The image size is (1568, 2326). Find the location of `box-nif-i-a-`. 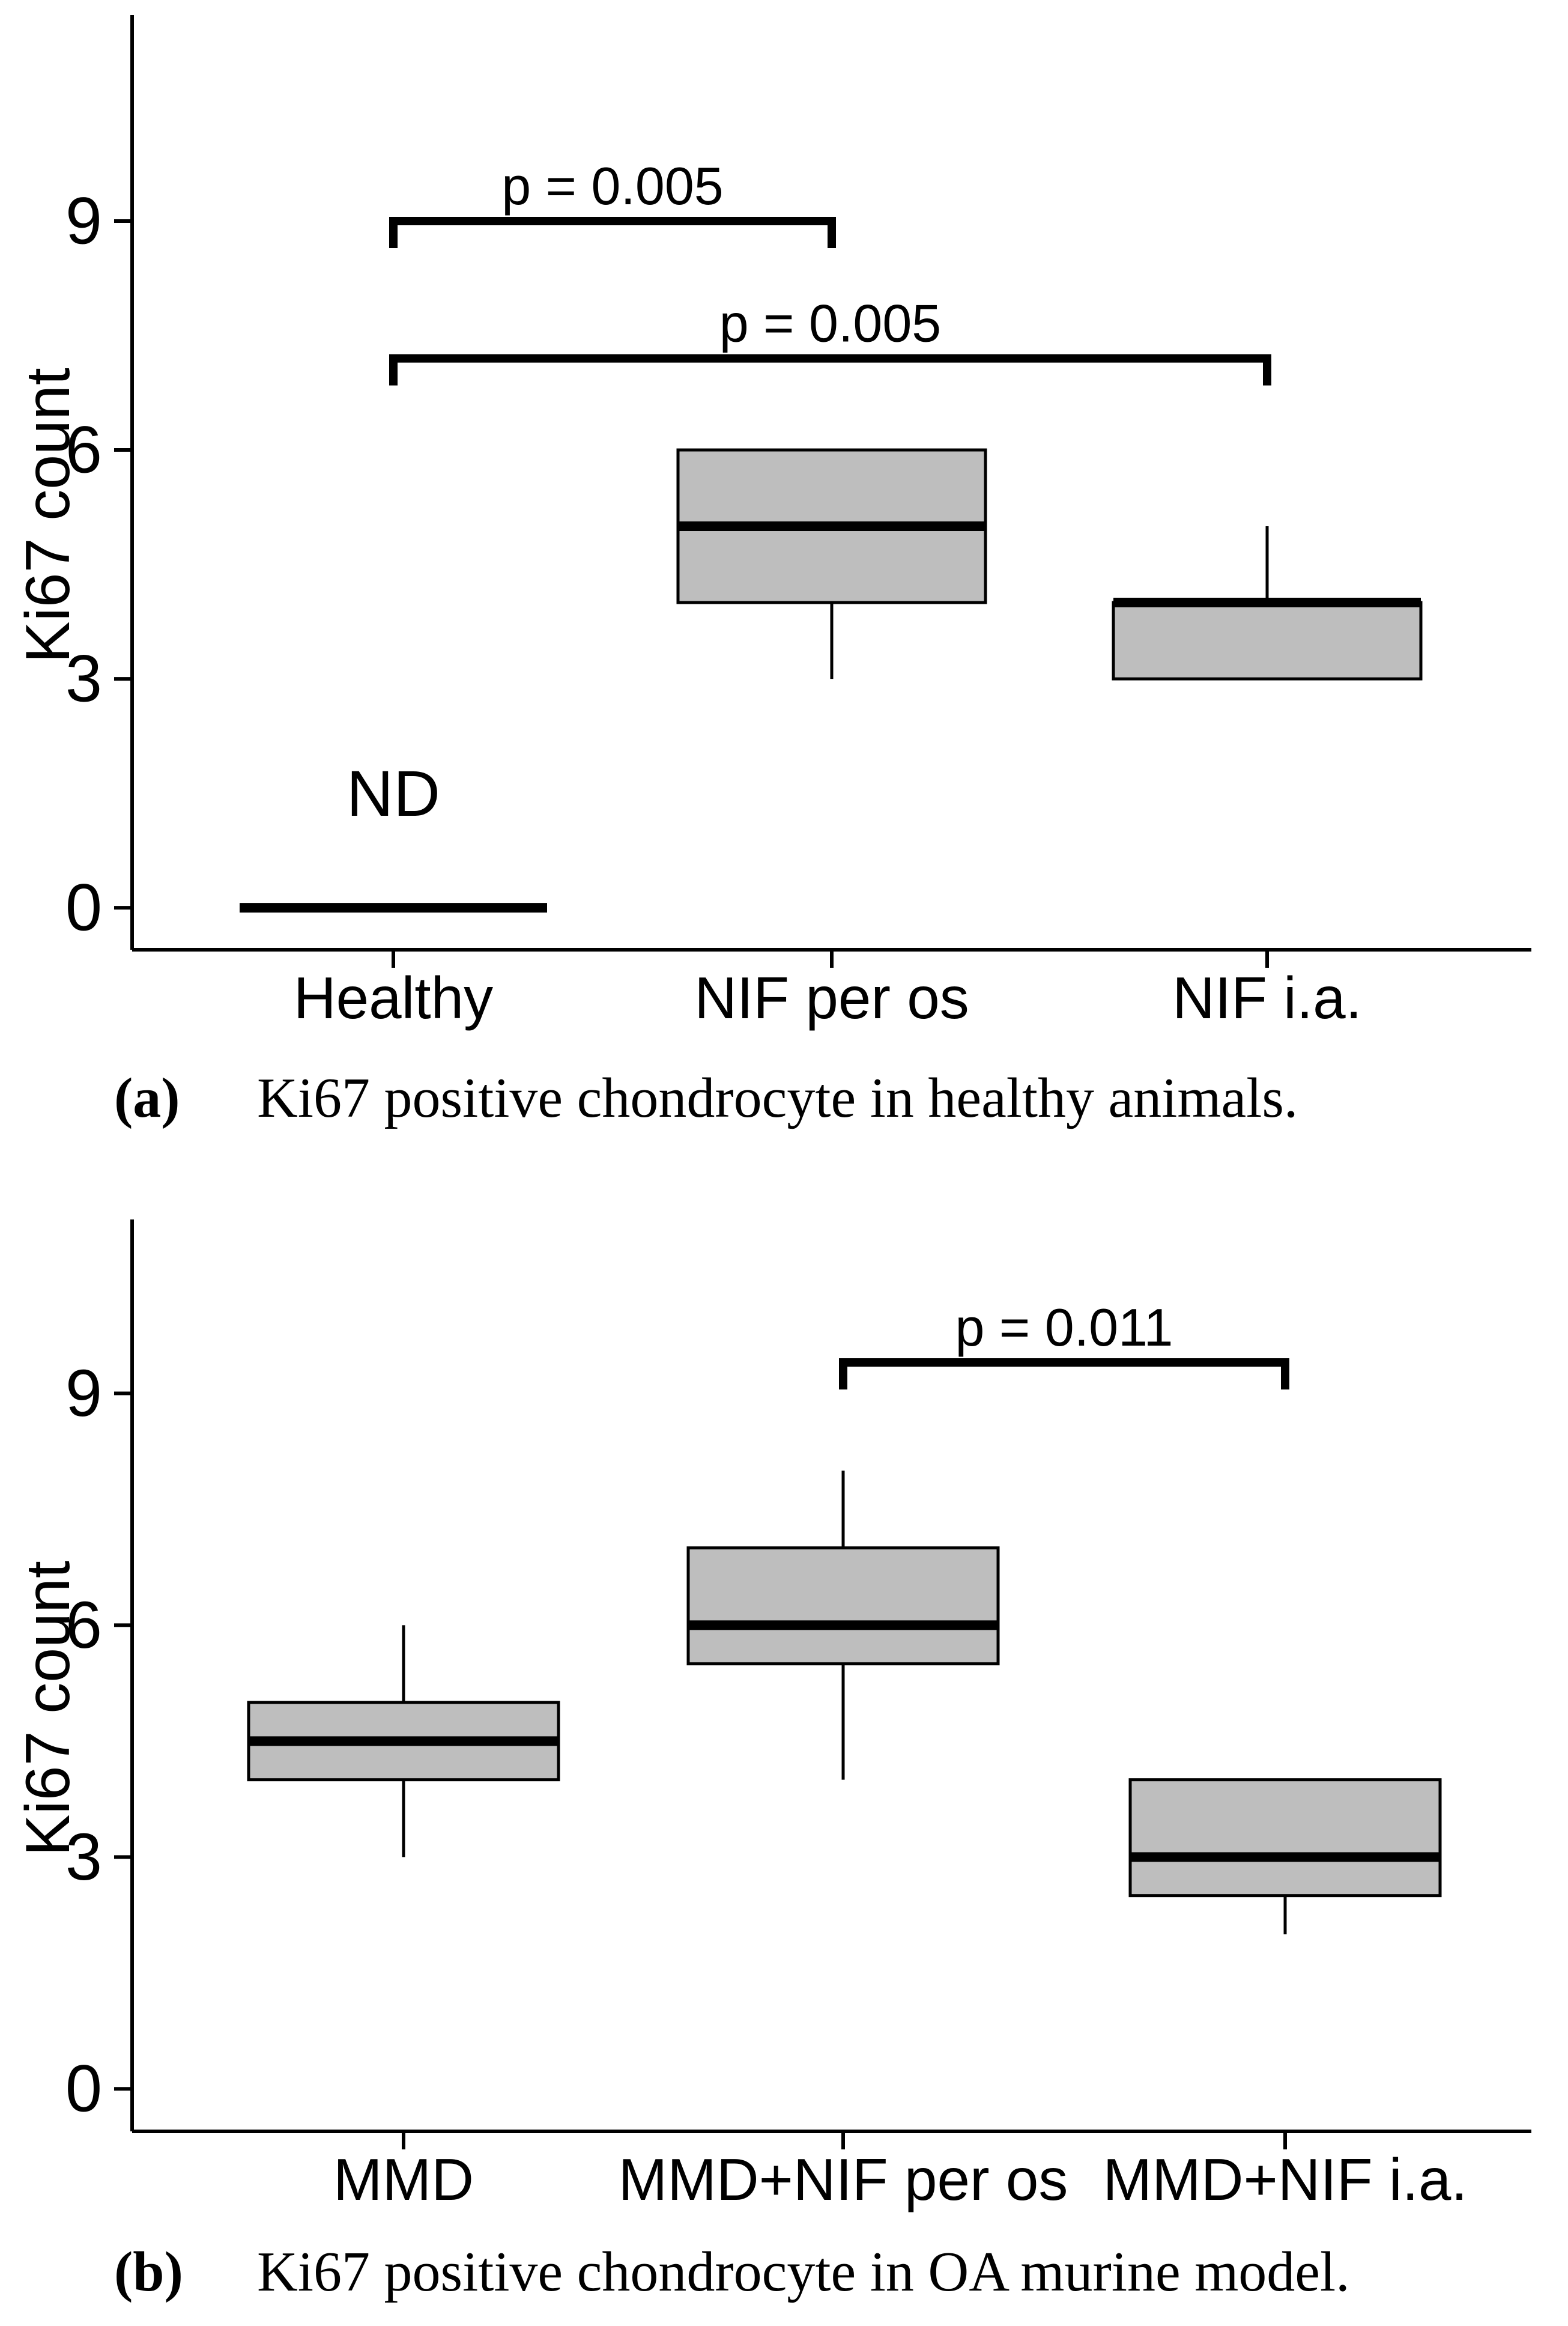

box-nif-i-a- is located at coordinates (1267, 641).